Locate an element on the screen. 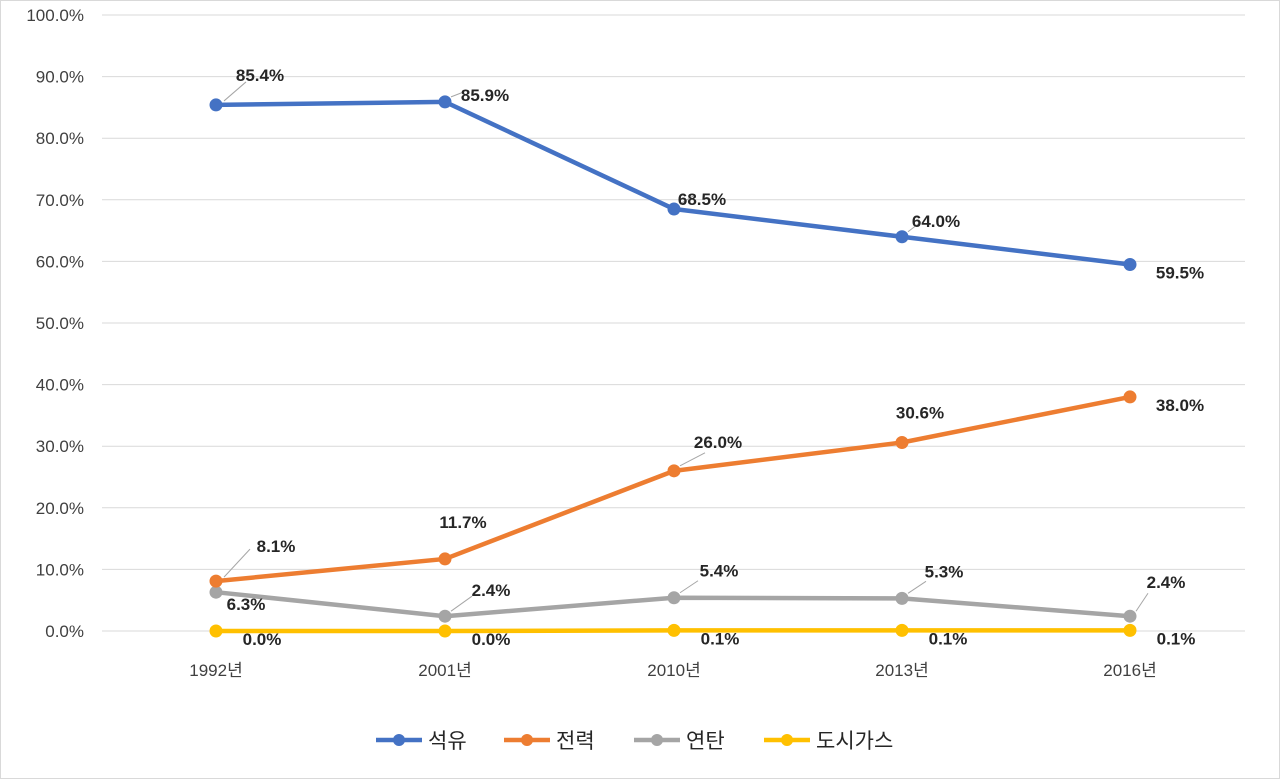 This screenshot has height=779, width=1280. data-label: 85.9% is located at coordinates (485, 95).